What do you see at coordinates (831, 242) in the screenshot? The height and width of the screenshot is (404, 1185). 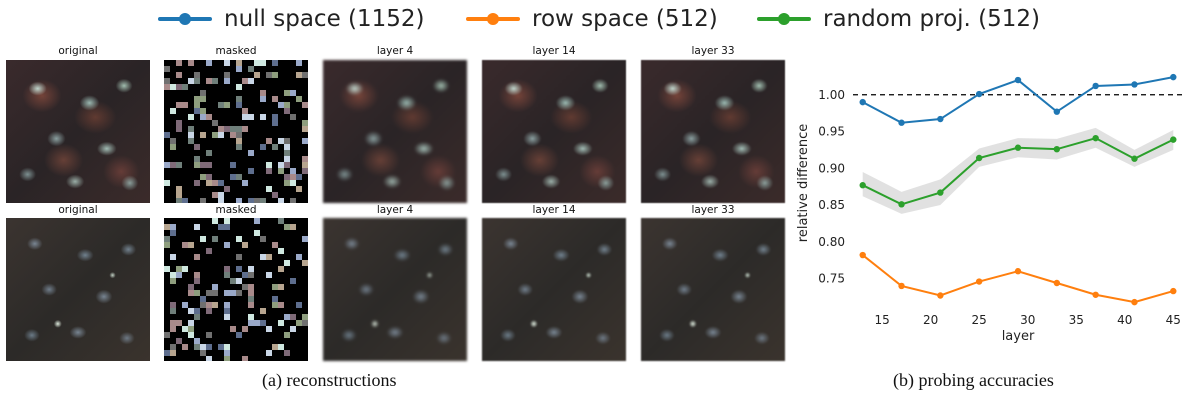 I see `y-tick-label: 0.80` at bounding box center [831, 242].